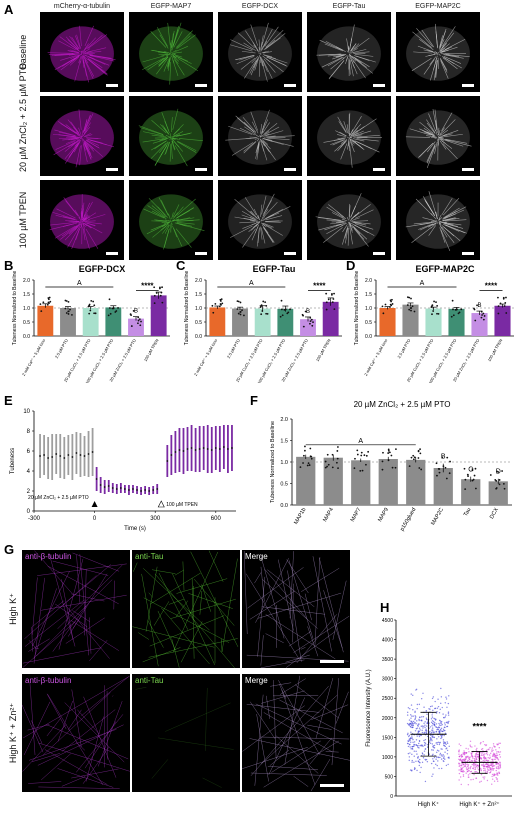 Image resolution: width=520 pixels, height=825 pixels. What do you see at coordinates (387, 641) in the screenshot?
I see `y-tick-label: 4000` at bounding box center [387, 641].